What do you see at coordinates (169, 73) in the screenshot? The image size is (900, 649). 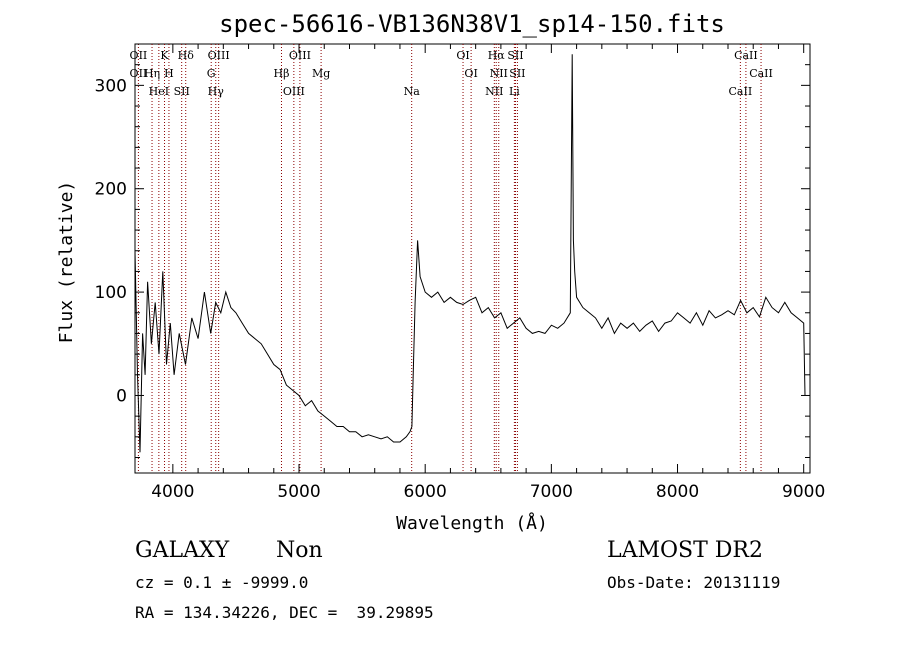 I see `line-marker-label: H` at bounding box center [169, 73].